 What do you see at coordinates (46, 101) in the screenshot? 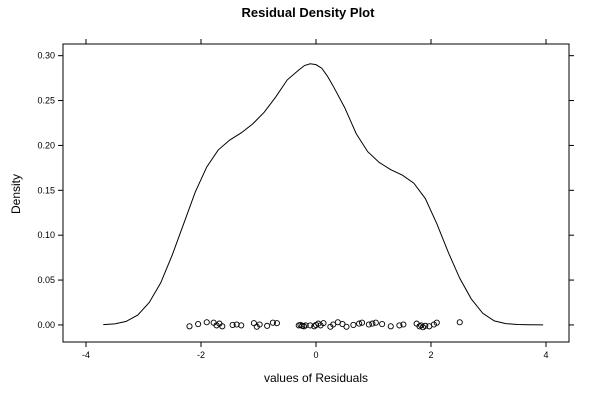
I see `y-tick-label: 0.25` at bounding box center [46, 101].